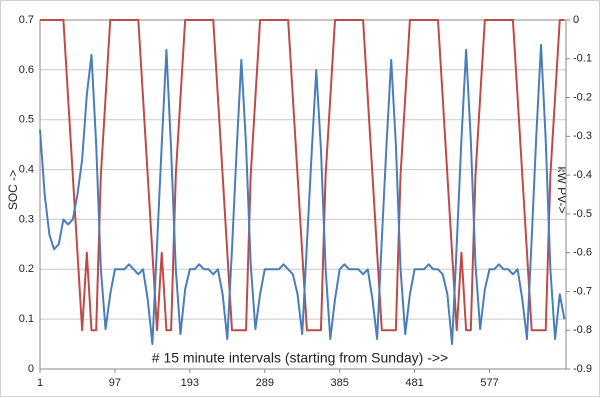 This screenshot has width=600, height=397. Describe the element at coordinates (414, 383) in the screenshot. I see `x-tick-label: 481` at that location.